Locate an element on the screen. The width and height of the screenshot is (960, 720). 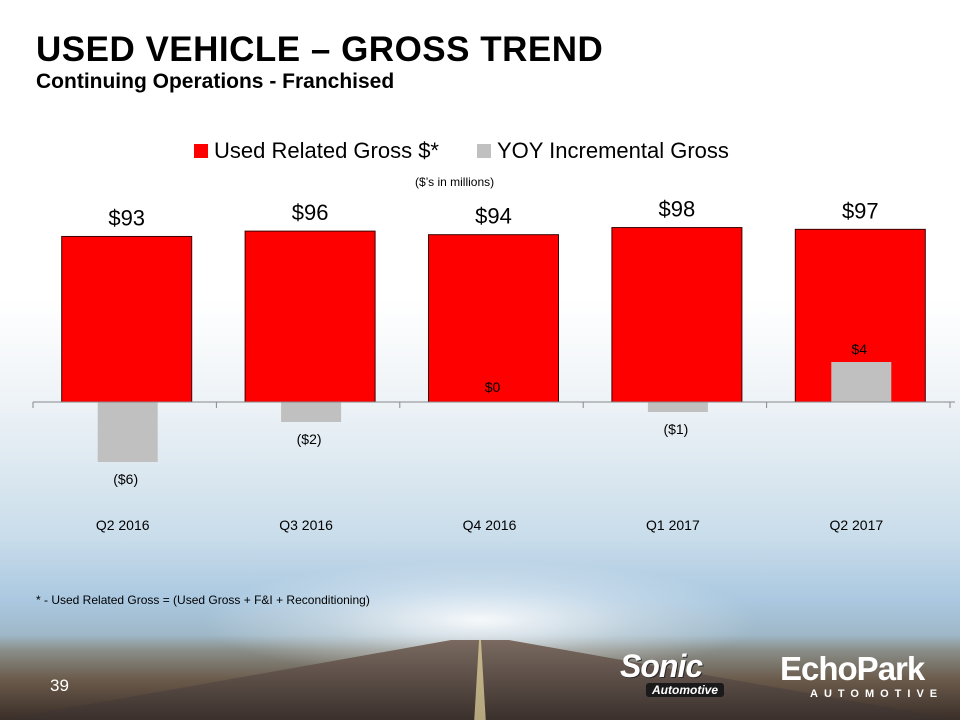
background-road-line is located at coordinates (480, 680).